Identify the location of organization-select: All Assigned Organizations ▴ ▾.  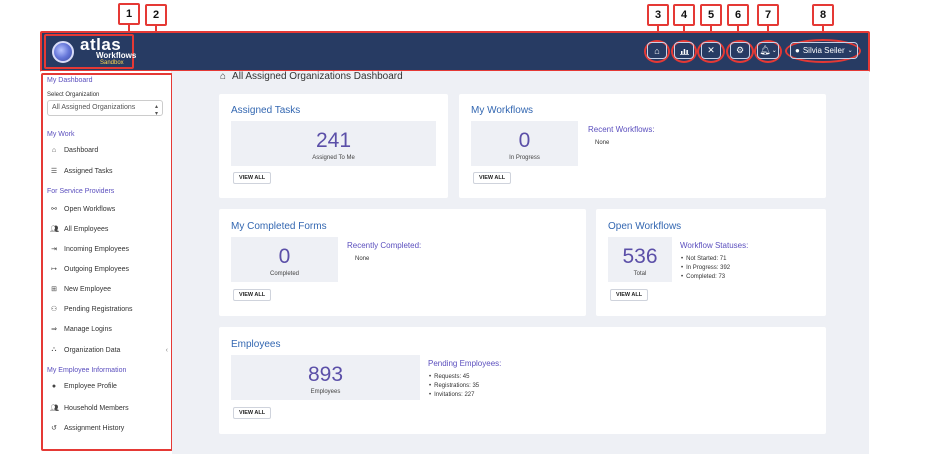
(105, 108).